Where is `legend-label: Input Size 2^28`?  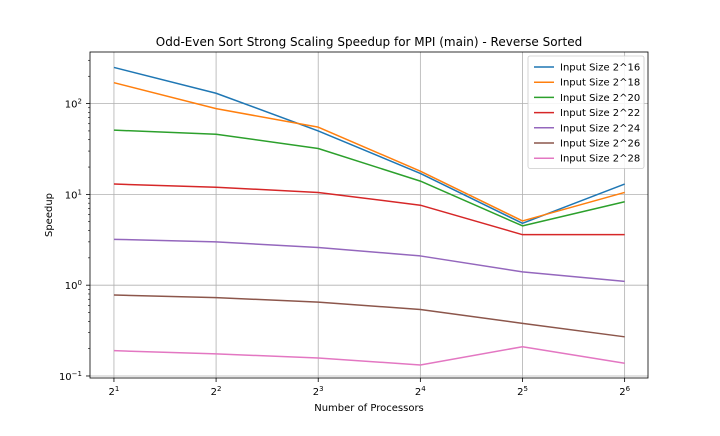
legend-label: Input Size 2^28 is located at coordinates (600, 159).